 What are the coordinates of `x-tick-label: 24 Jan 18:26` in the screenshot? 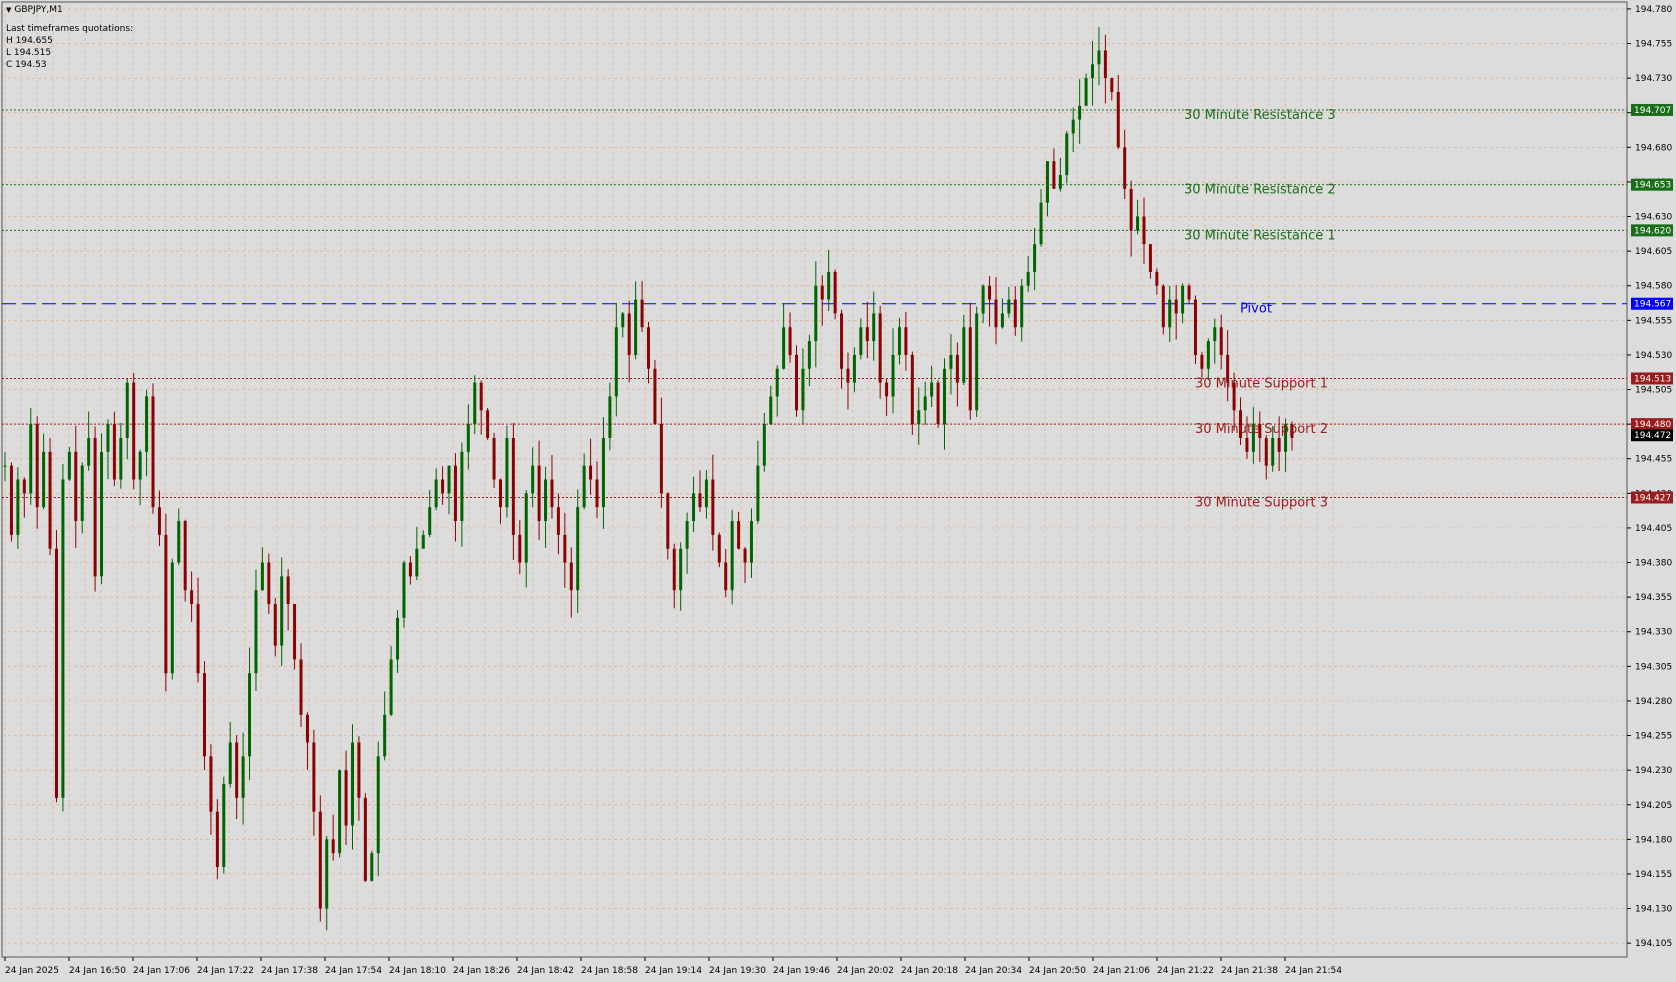 It's located at (481, 971).